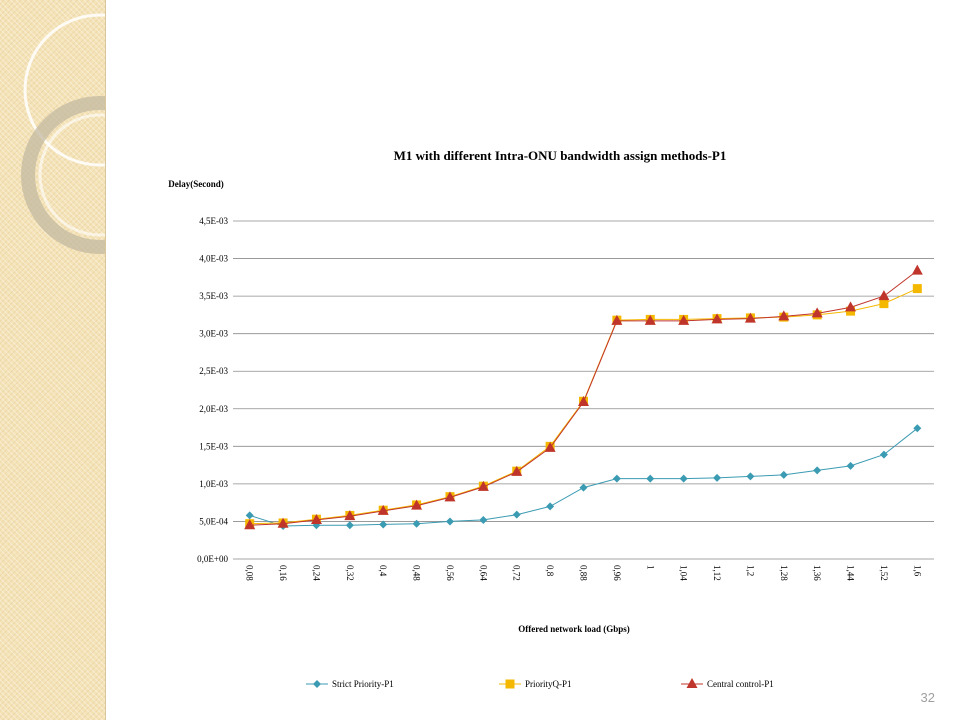 The width and height of the screenshot is (960, 720). What do you see at coordinates (650, 567) in the screenshot?
I see `x-tick-label: 1` at bounding box center [650, 567].